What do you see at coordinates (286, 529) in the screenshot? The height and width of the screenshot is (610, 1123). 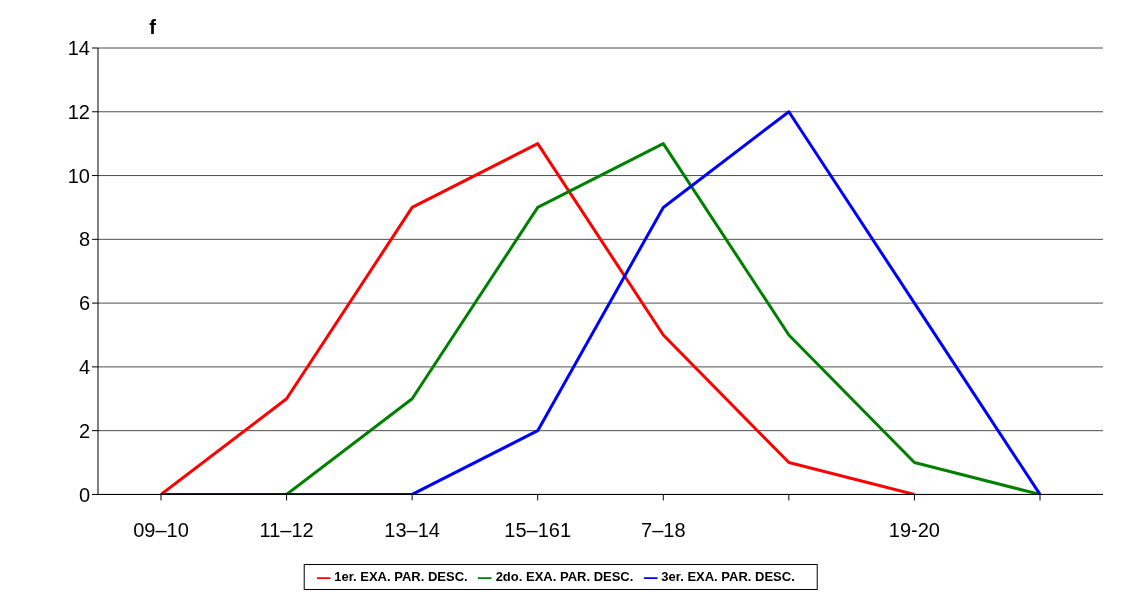 I see `x-tick-label: 11–12` at bounding box center [286, 529].